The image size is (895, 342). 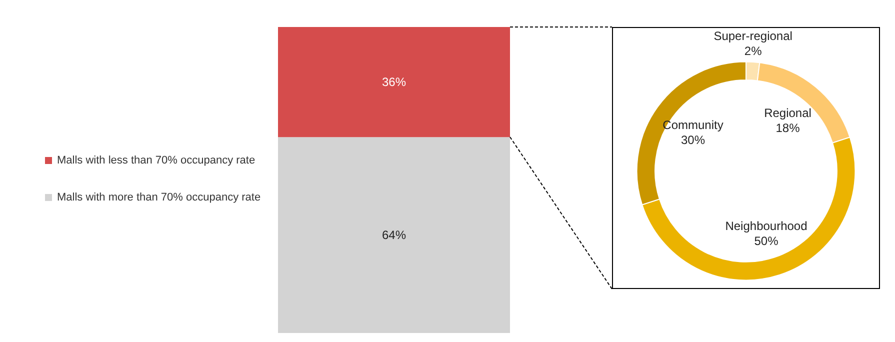 What do you see at coordinates (693, 139) in the screenshot?
I see `data-label: 30%` at bounding box center [693, 139].